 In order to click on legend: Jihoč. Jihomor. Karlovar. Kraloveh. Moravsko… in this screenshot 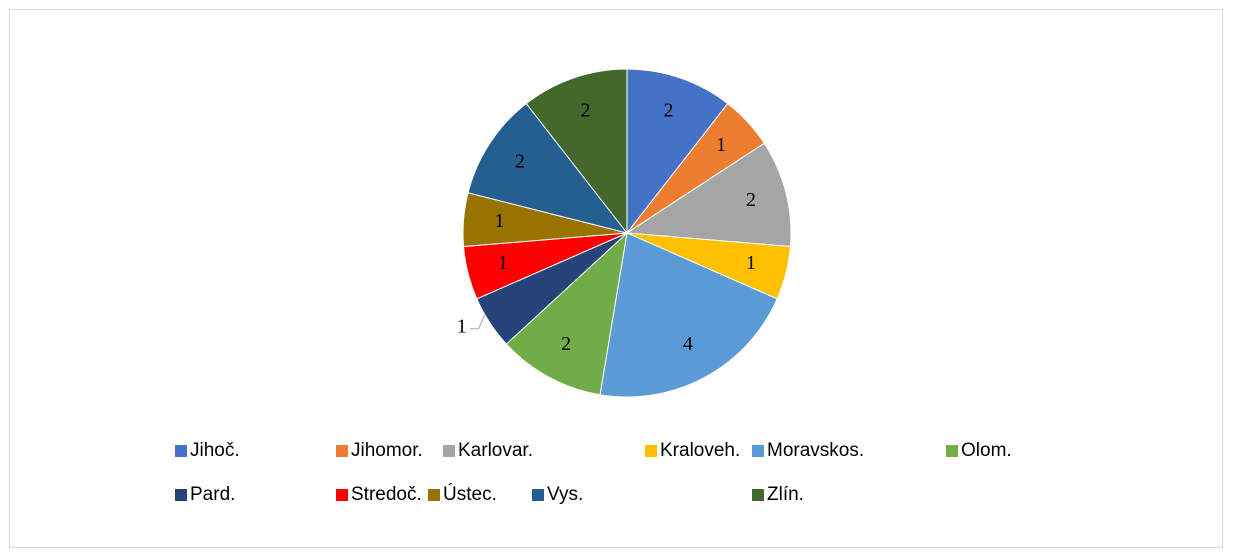, I will do `click(593, 472)`.